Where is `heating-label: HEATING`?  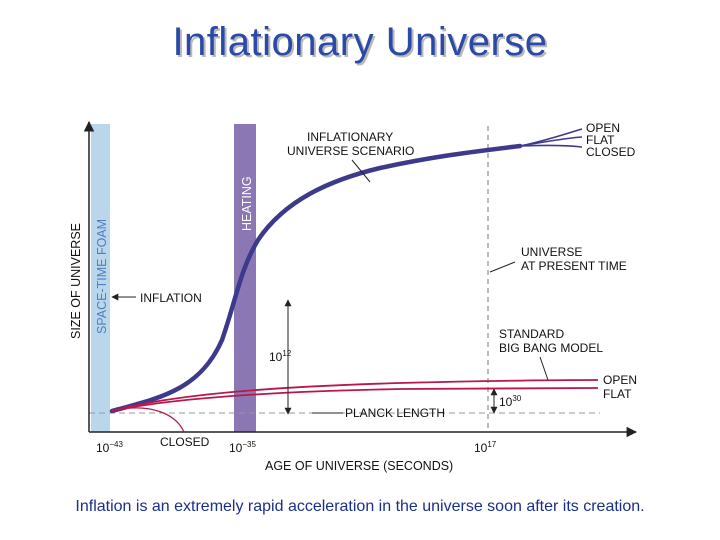
heating-label: HEATING is located at coordinates (247, 203).